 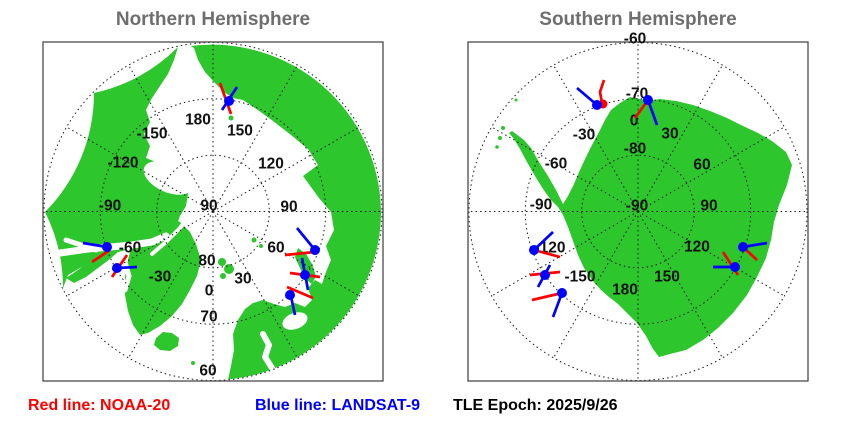 What do you see at coordinates (213, 19) in the screenshot?
I see `north-plot-title: Northern Hemisphere` at bounding box center [213, 19].